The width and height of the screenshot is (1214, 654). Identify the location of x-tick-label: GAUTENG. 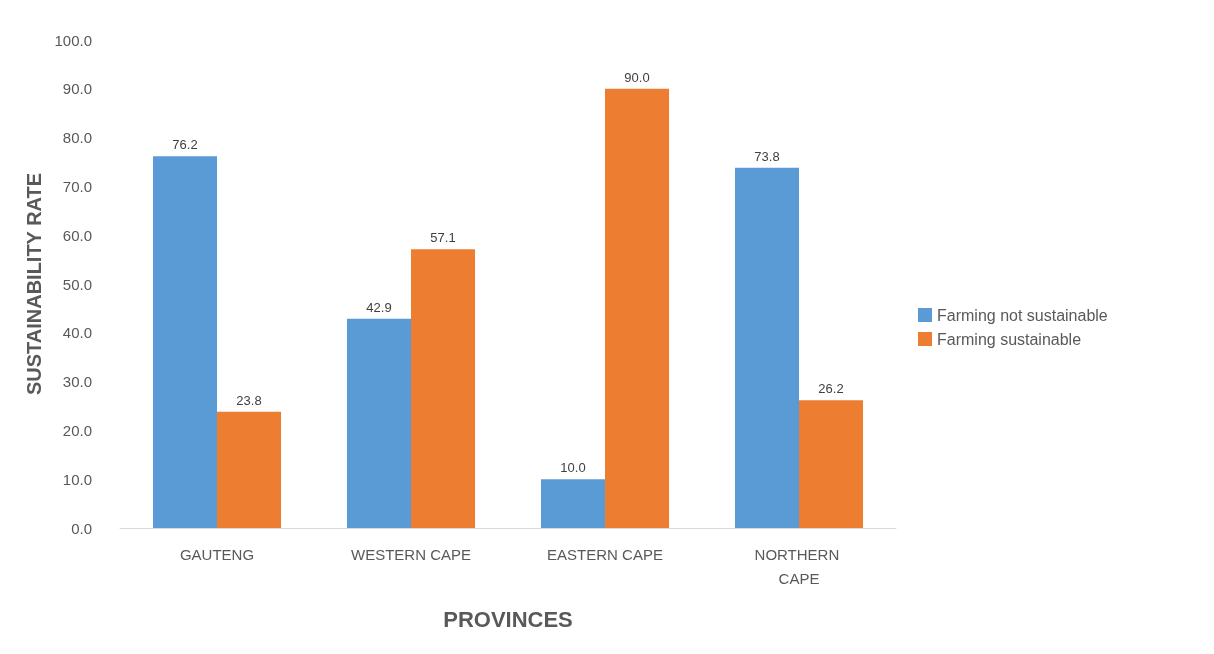
(217, 554).